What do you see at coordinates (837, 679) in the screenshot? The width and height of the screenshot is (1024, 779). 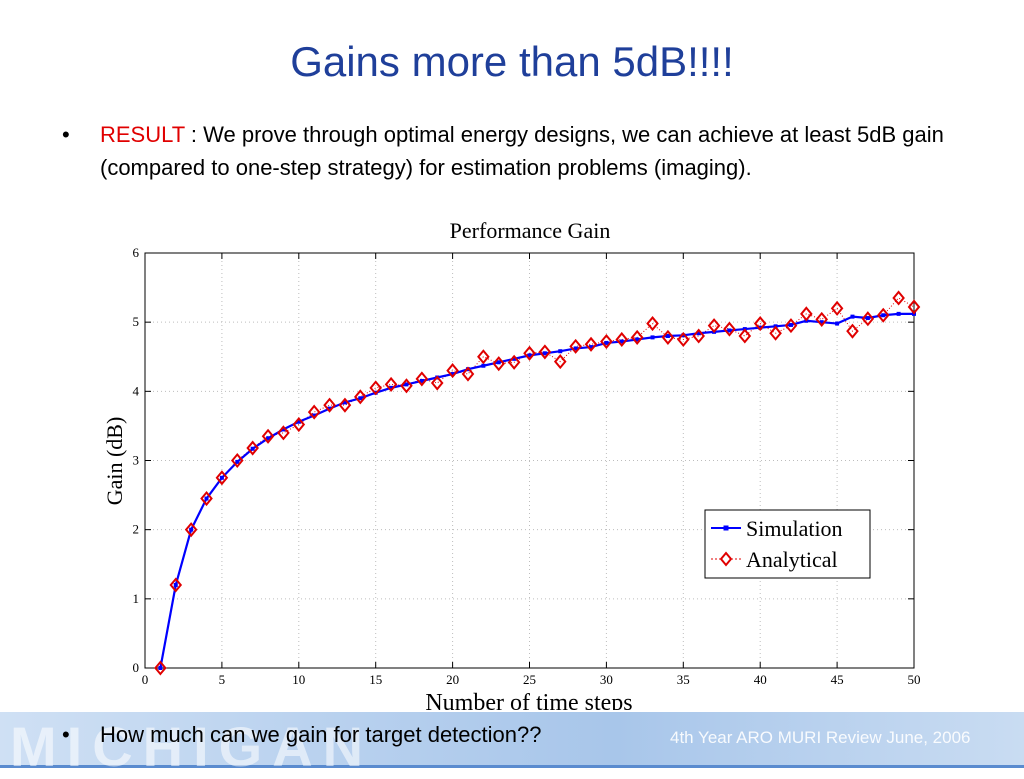 I see `x-tick-label: 45` at bounding box center [837, 679].